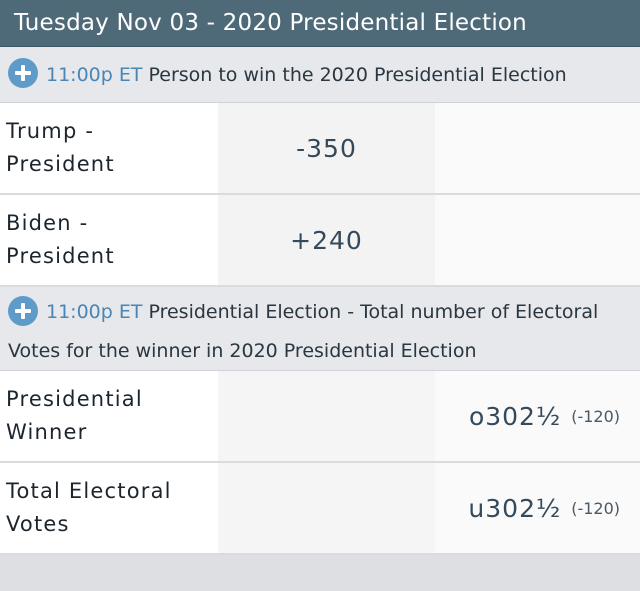 The height and width of the screenshot is (591, 640). What do you see at coordinates (320, 570) in the screenshot?
I see `footer-spacer` at bounding box center [320, 570].